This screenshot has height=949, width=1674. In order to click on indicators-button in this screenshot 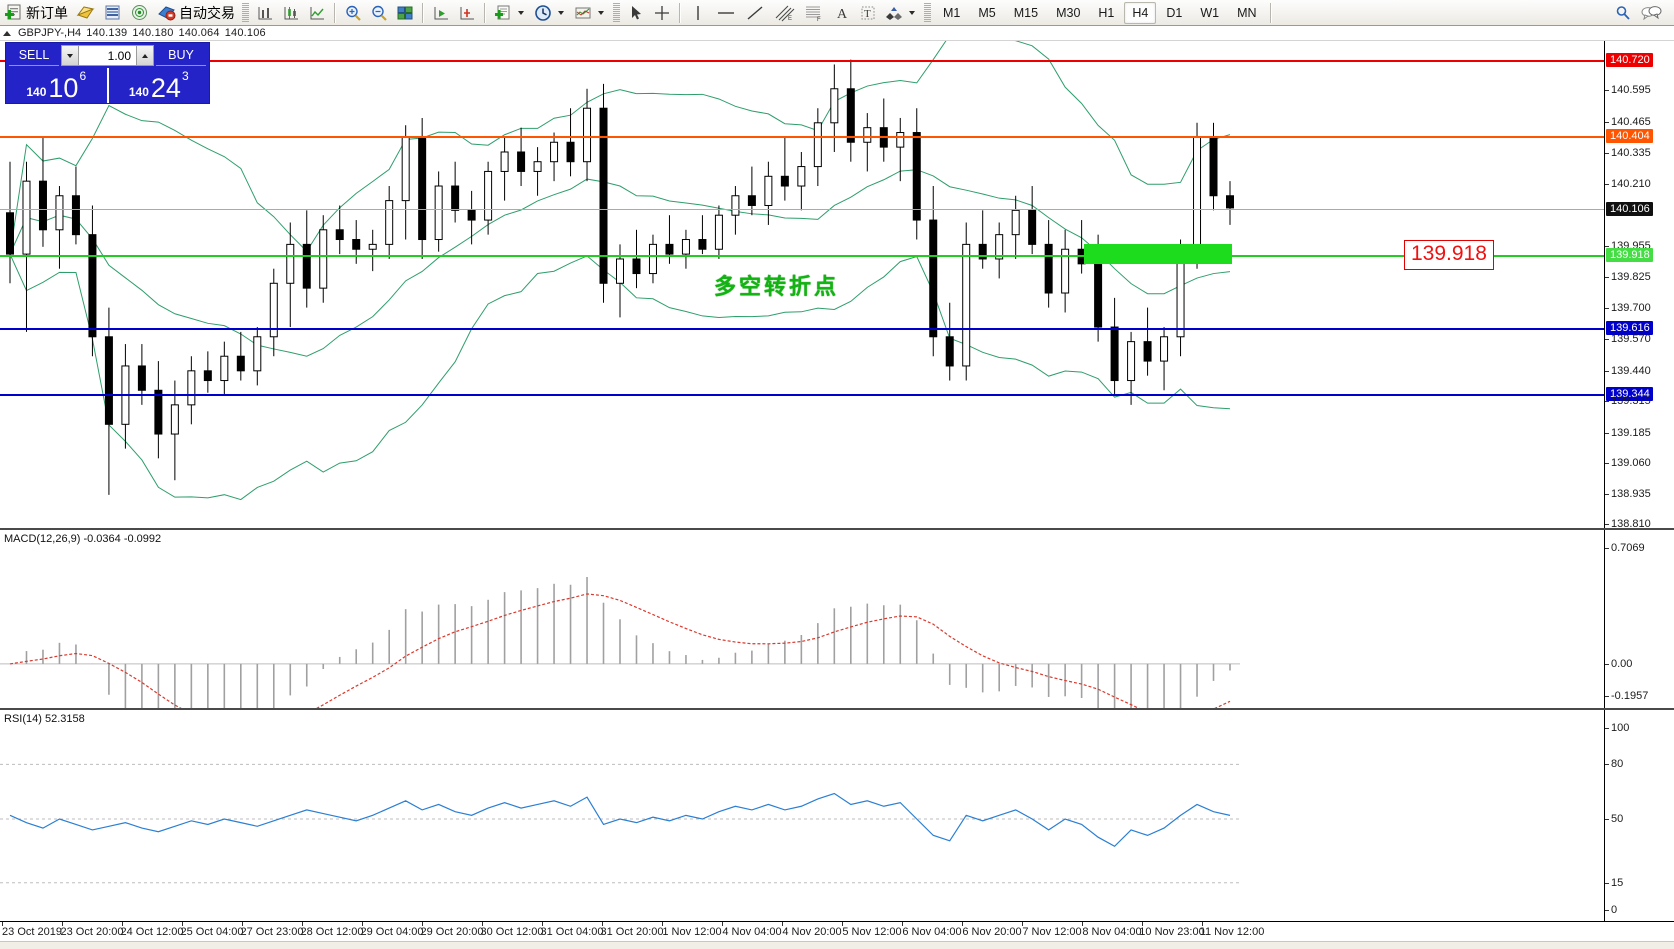, I will do `click(510, 13)`.